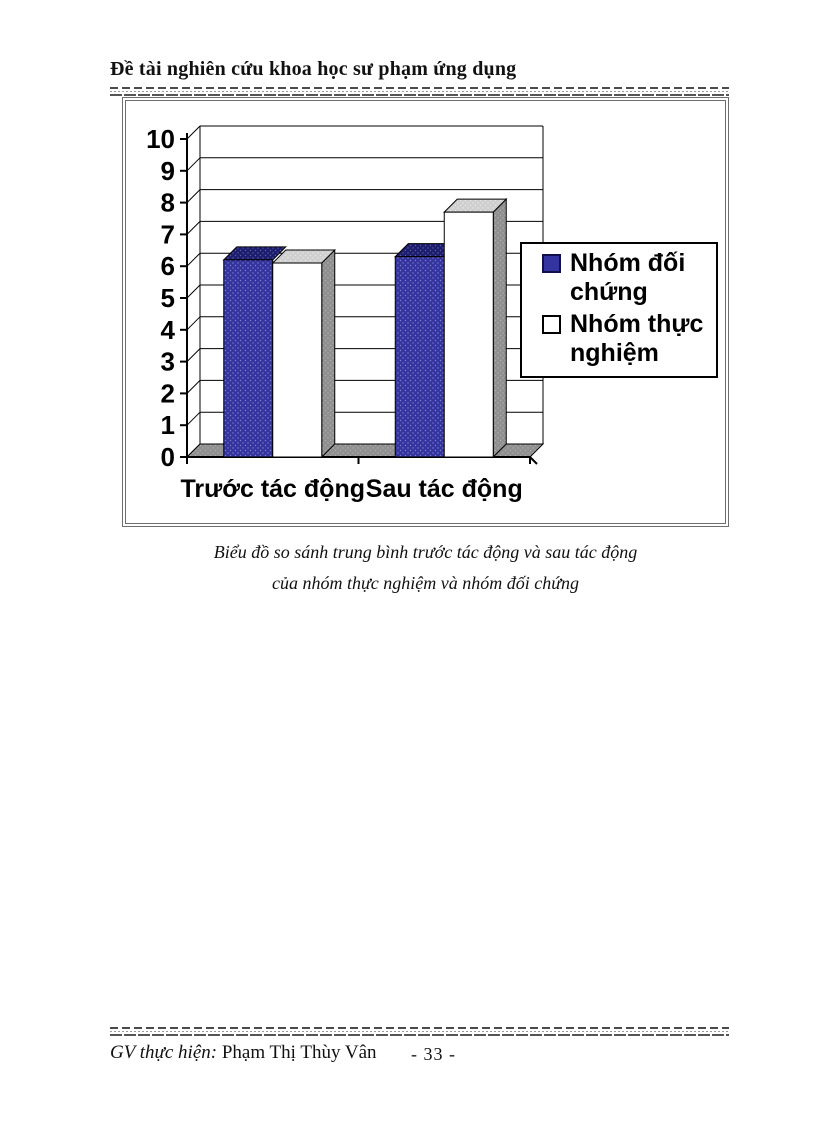 This screenshot has height=1123, width=816. I want to click on legend-label-doi-chung: Nhóm đối chứng, so click(628, 277).